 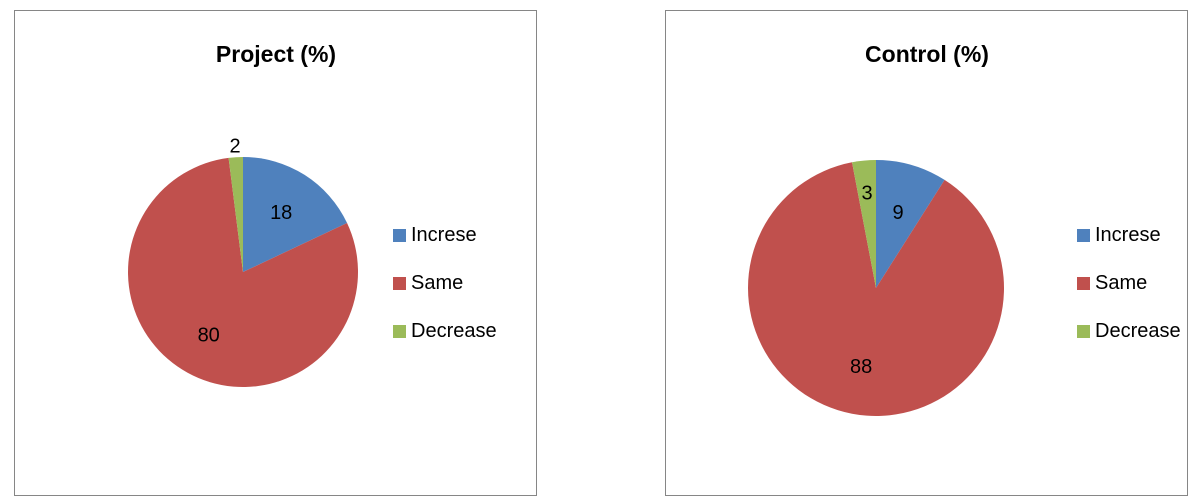 I want to click on data-label-decrease: 3, so click(x=866, y=193).